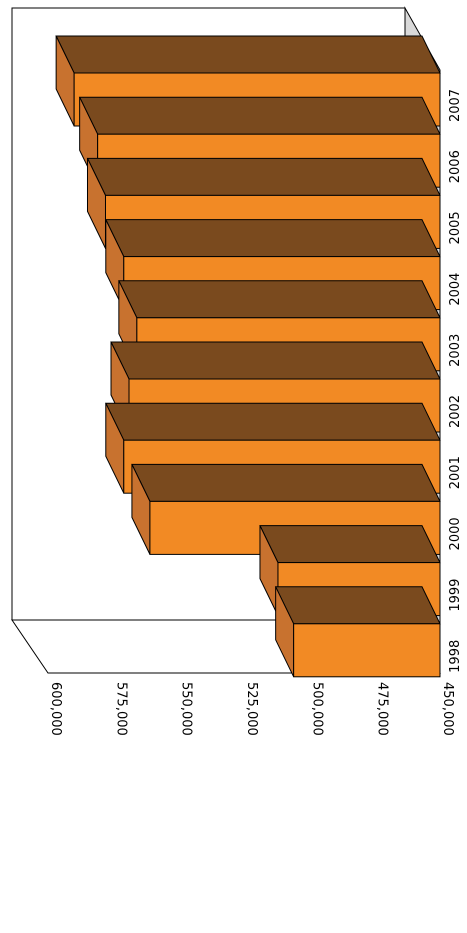 The height and width of the screenshot is (933, 467). I want to click on category-label-2001: 2001, so click(455, 472).